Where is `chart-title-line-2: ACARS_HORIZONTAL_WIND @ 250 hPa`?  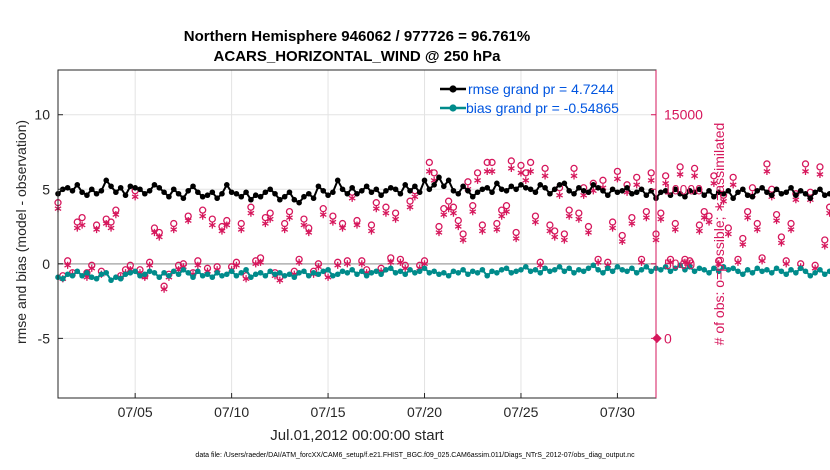 chart-title-line-2: ACARS_HORIZONTAL_WIND @ 250 hPa is located at coordinates (358, 56).